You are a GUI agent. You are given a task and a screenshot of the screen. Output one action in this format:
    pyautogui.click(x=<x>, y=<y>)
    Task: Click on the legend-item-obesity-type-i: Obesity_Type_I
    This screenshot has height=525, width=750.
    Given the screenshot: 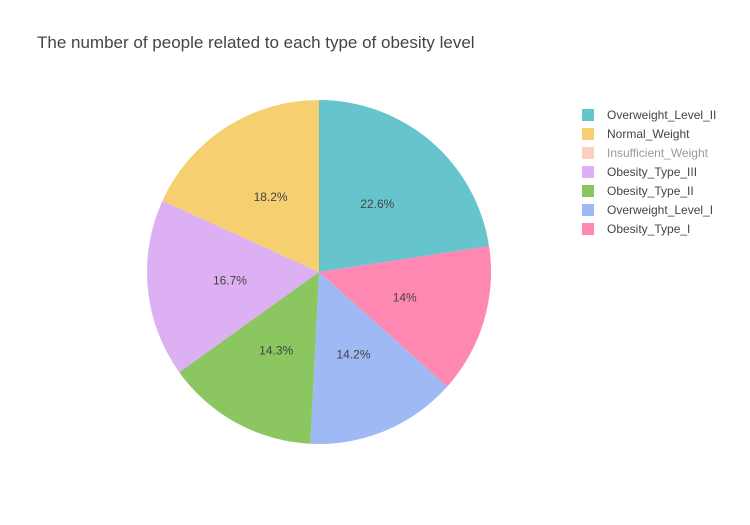 What is the action you would take?
    pyautogui.click(x=647, y=228)
    